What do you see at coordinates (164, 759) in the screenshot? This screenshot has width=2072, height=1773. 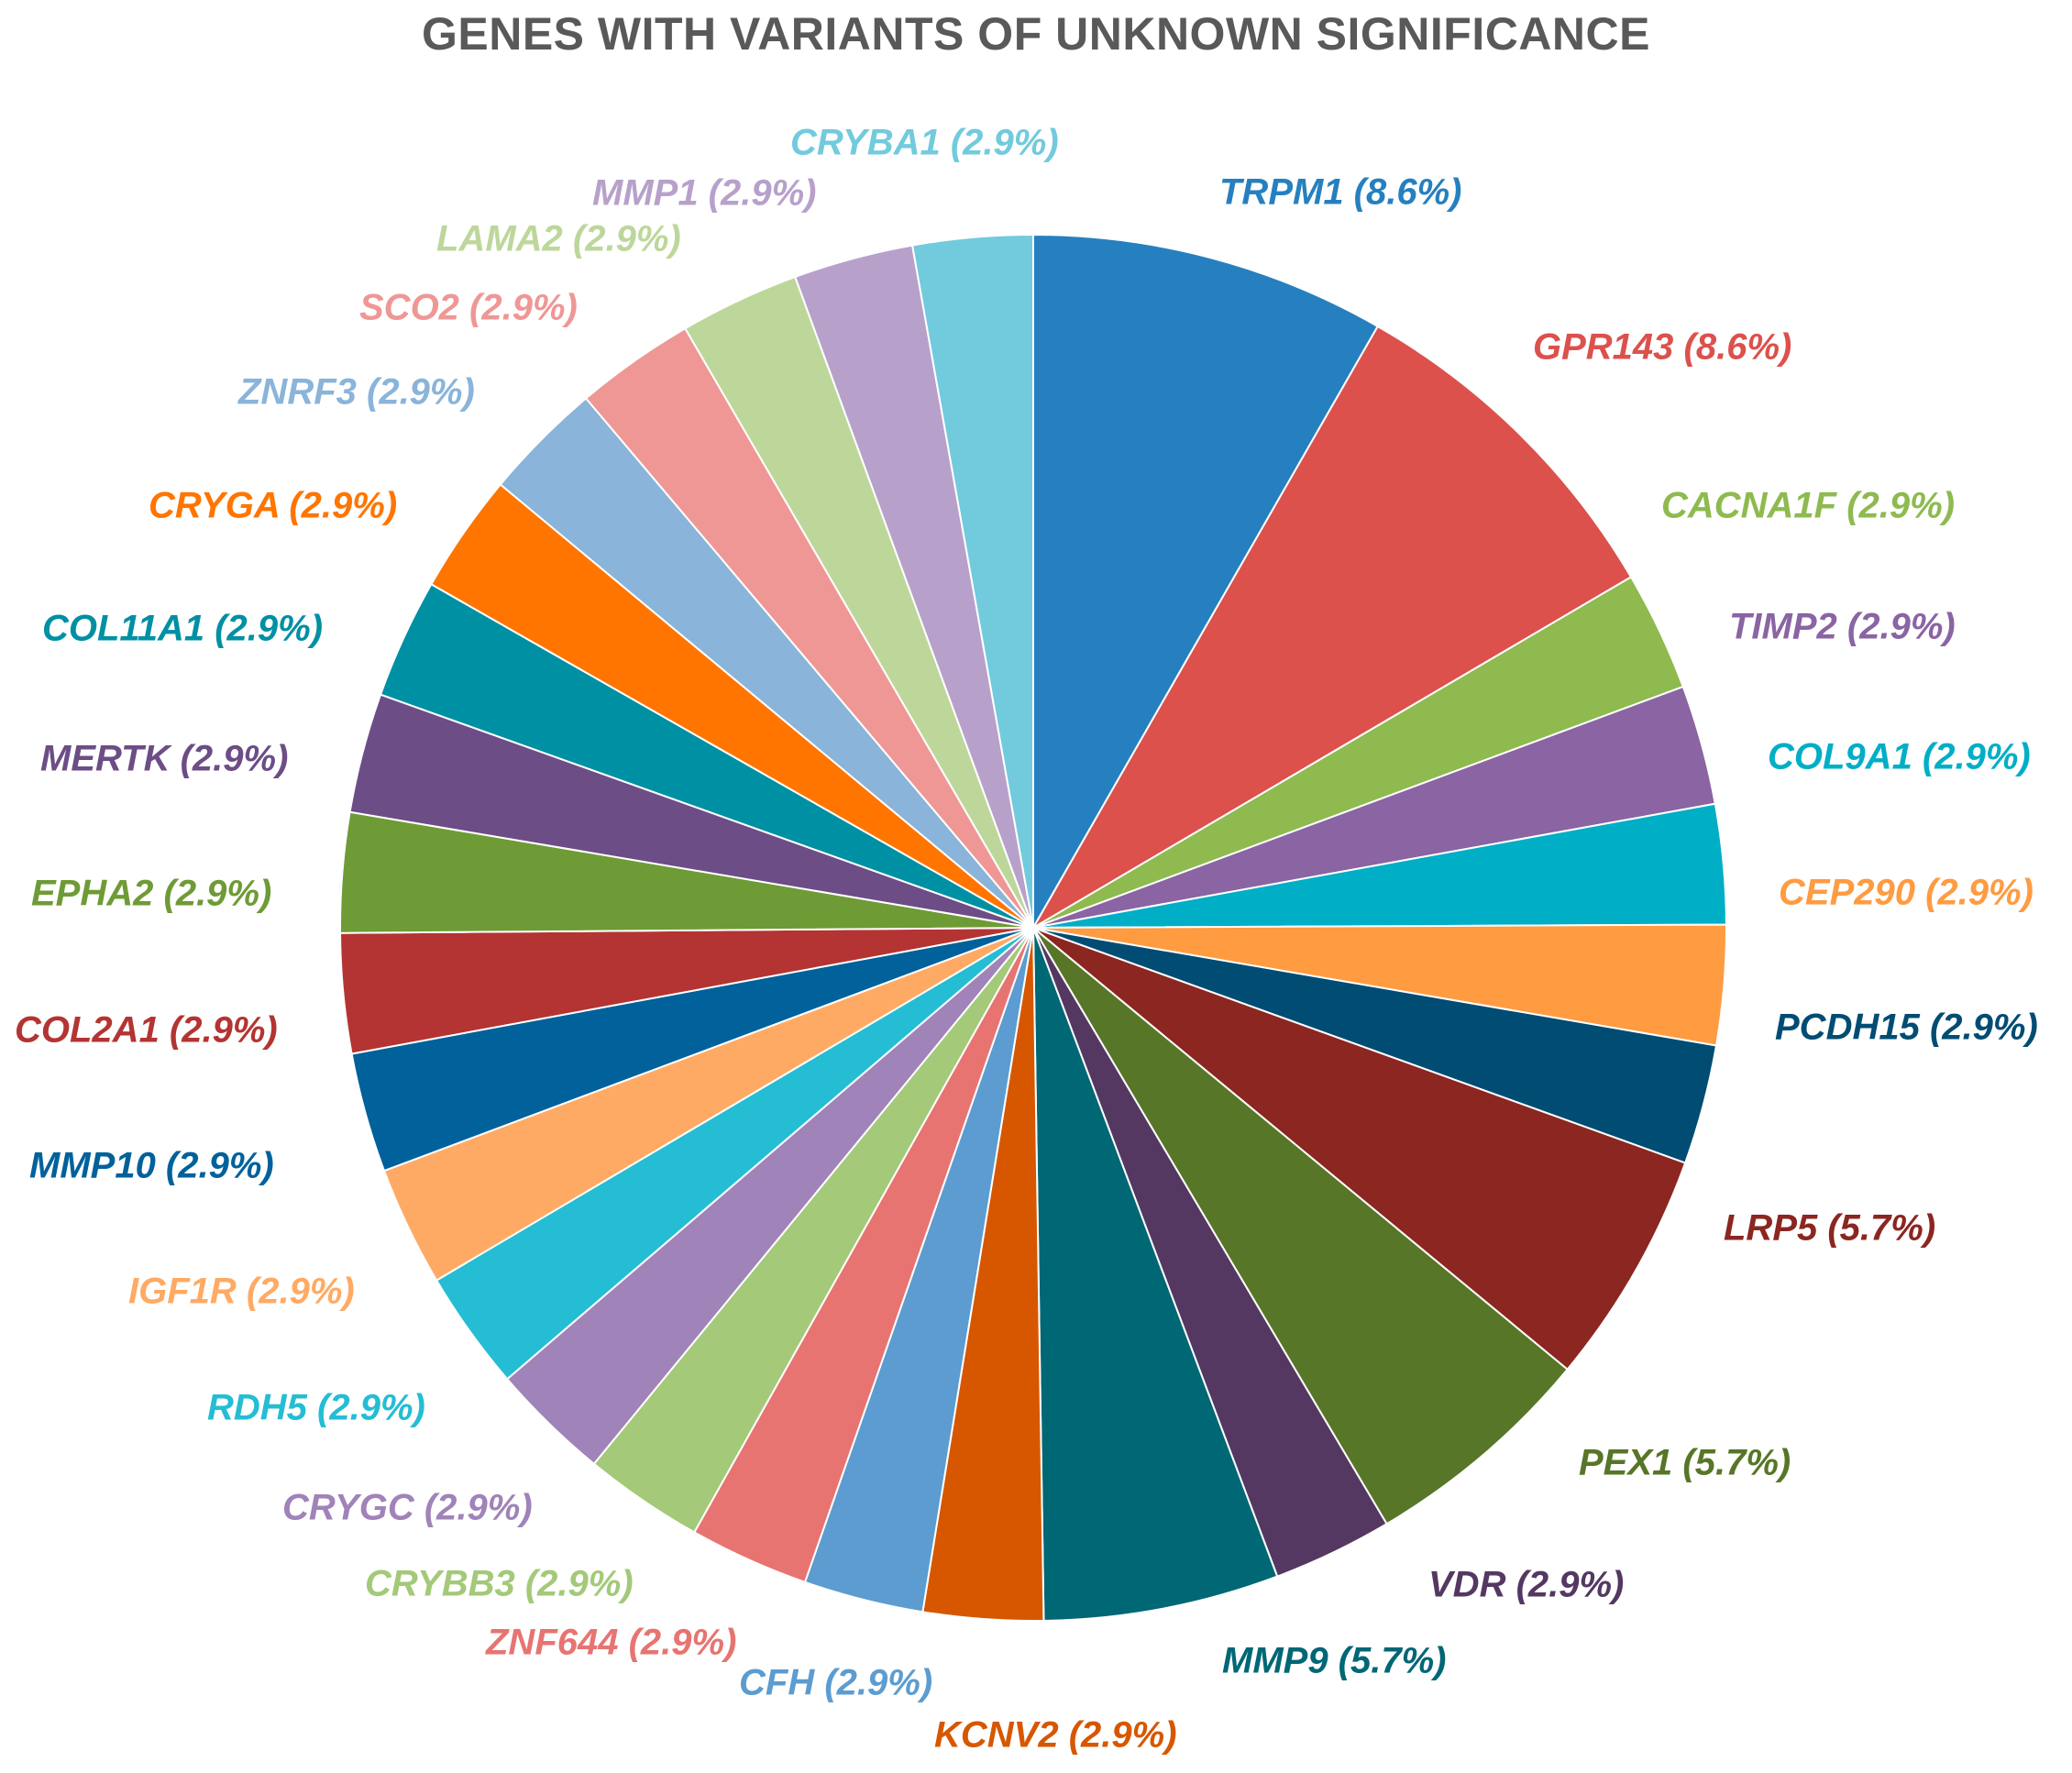 I see `slice-label: MERTK (2.9%)` at bounding box center [164, 759].